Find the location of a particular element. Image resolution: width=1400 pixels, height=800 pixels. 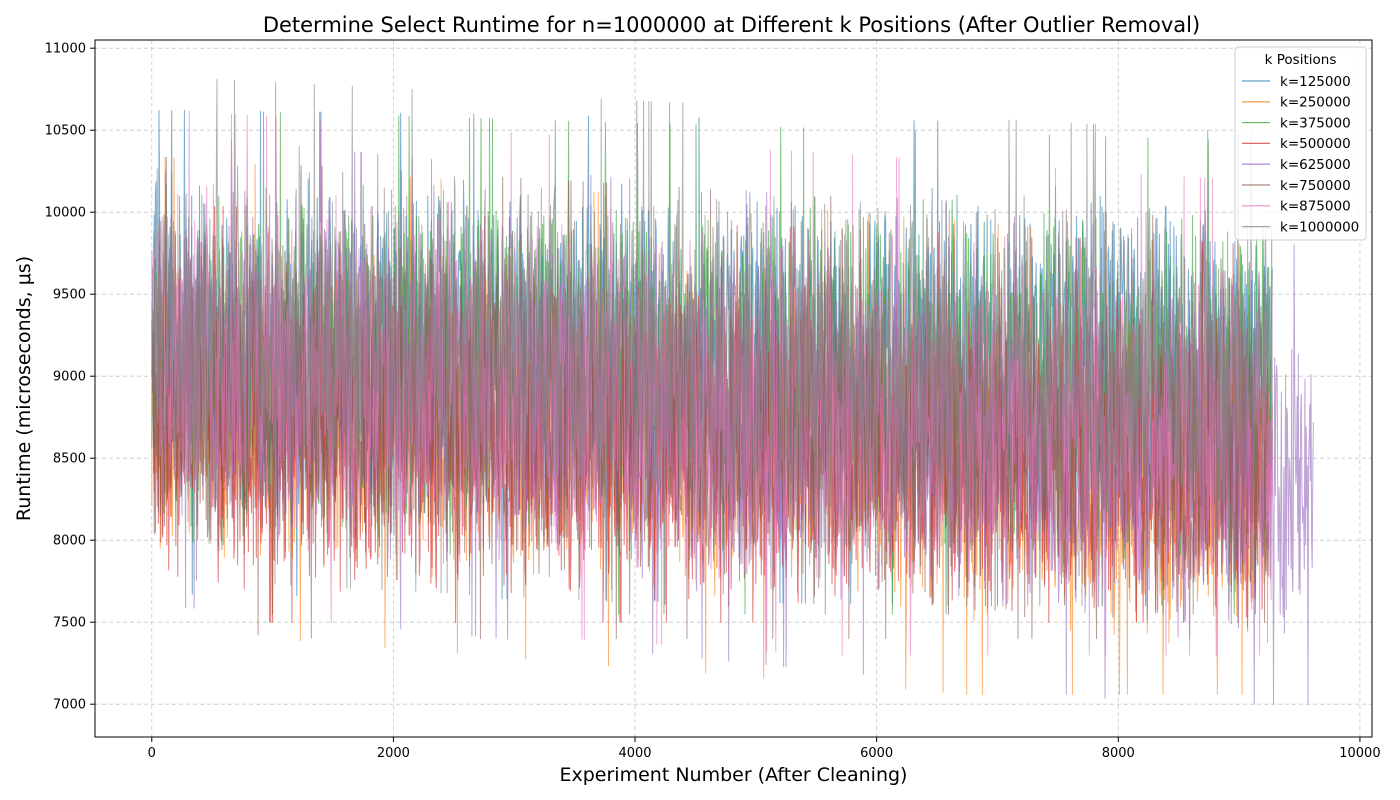

legend-label: k=625000 is located at coordinates (1315, 165).